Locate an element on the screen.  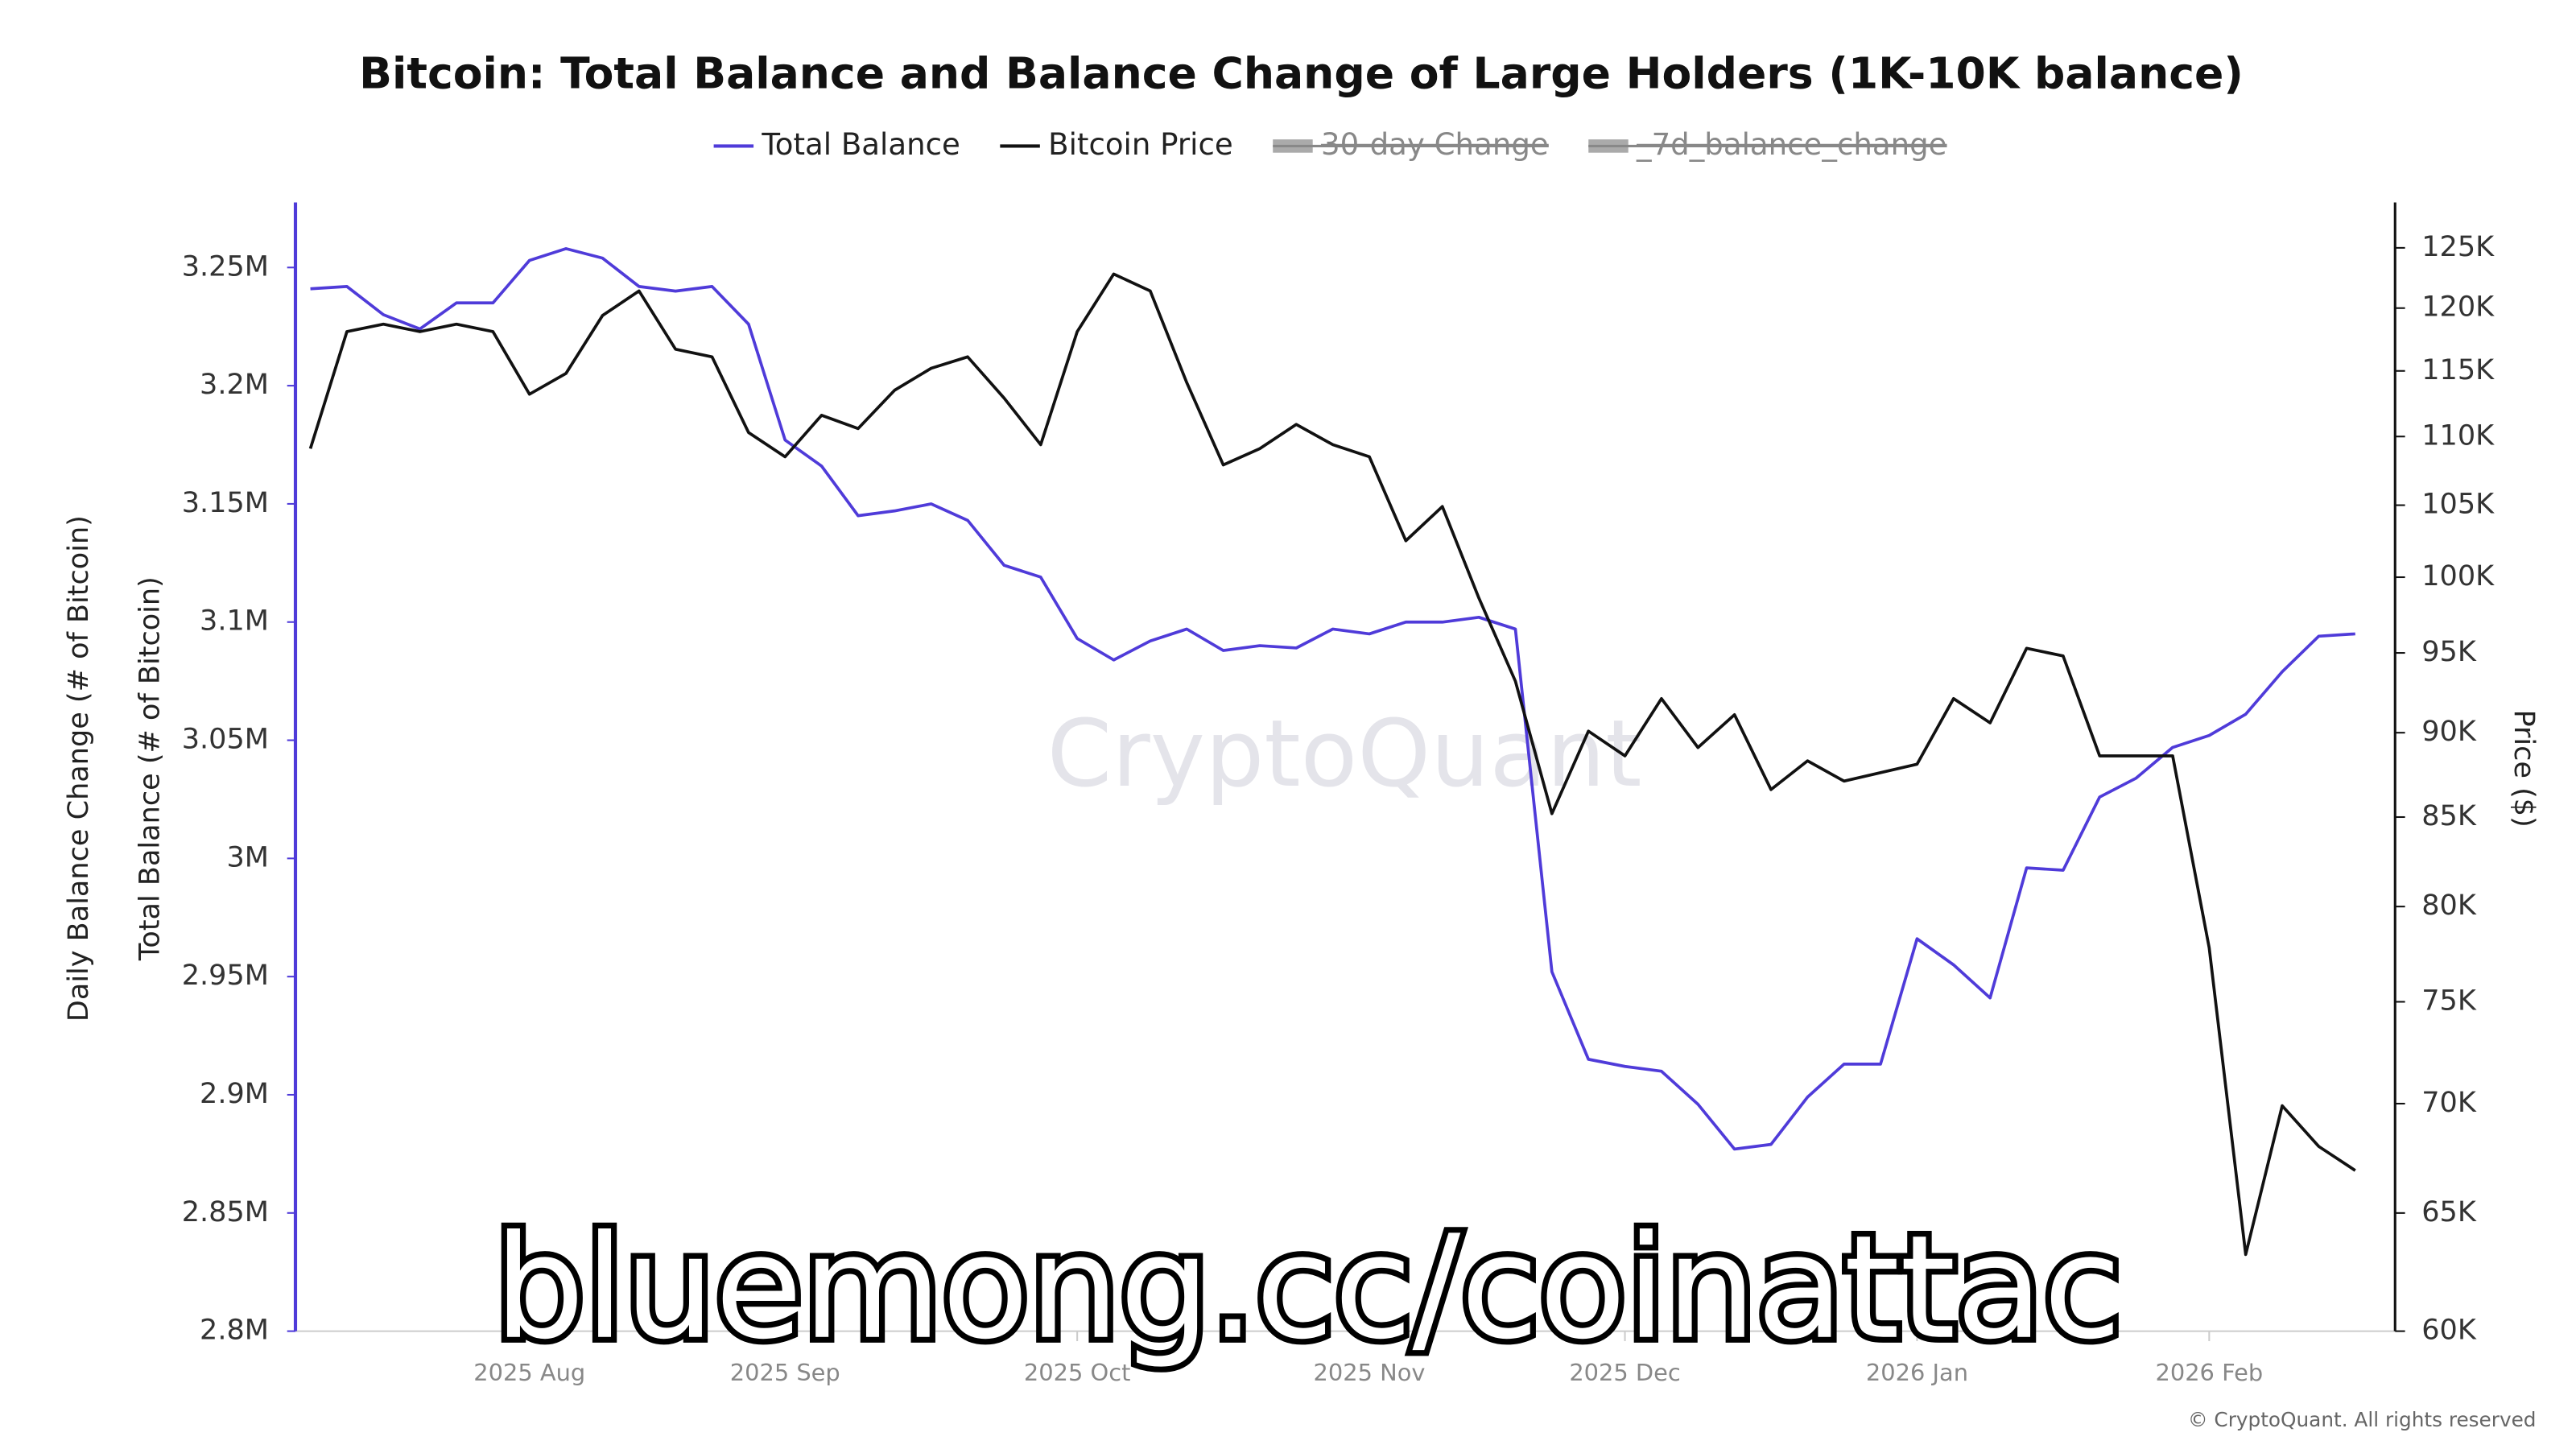
y-tick-label: 3.2M is located at coordinates (234, 384).